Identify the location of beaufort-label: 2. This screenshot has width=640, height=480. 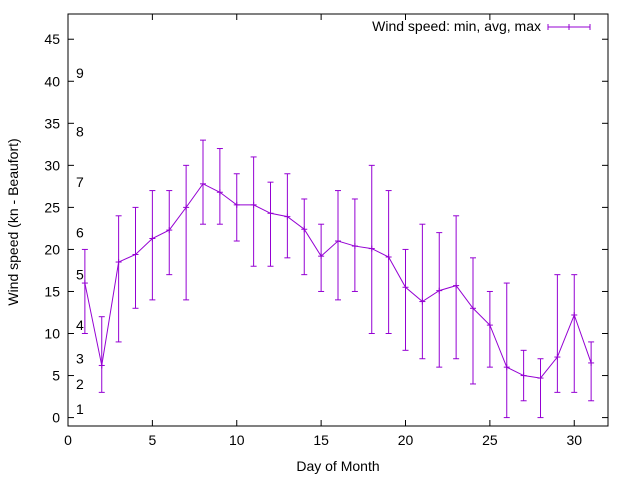
(80, 384).